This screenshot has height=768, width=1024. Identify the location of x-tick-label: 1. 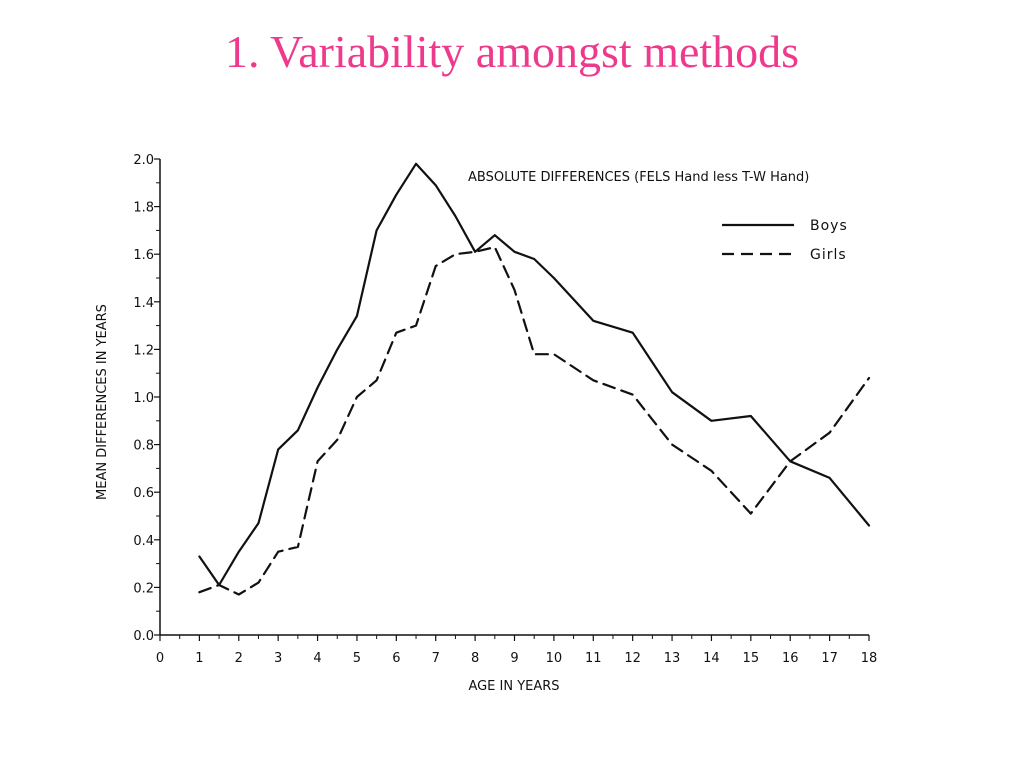
(199, 658).